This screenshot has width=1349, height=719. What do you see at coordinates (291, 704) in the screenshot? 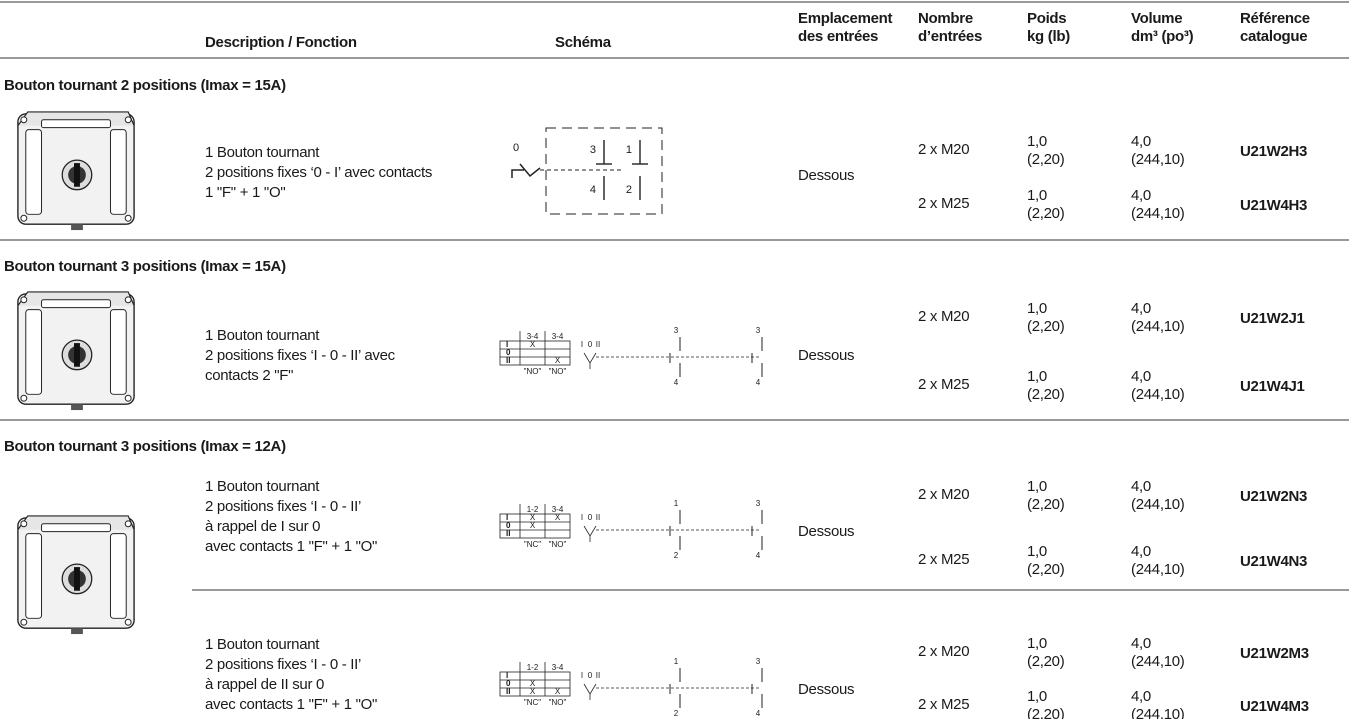
I see `description: avec contacts 1 "F" + 1 "O"` at bounding box center [291, 704].